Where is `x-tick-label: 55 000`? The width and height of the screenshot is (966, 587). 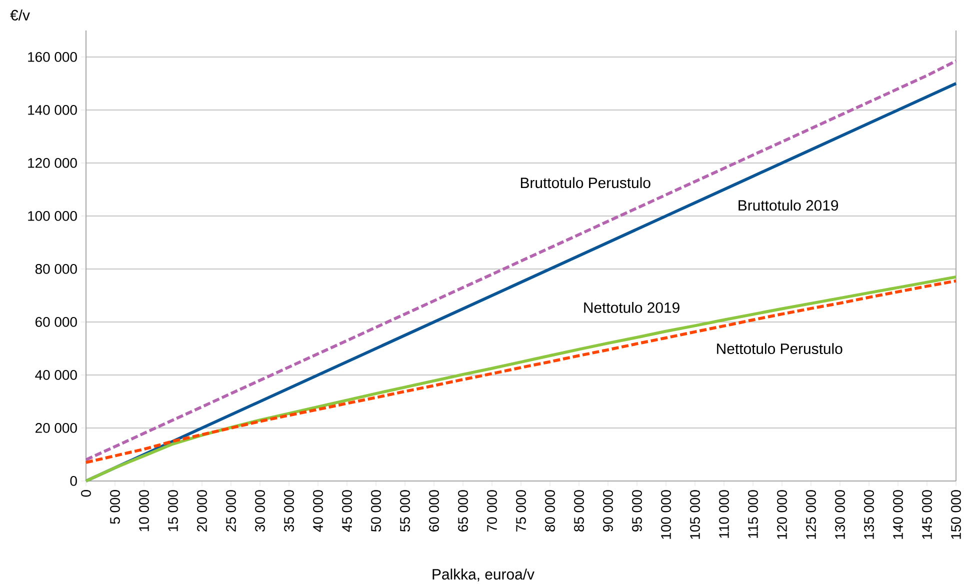
x-tick-label: 55 000 is located at coordinates (405, 511).